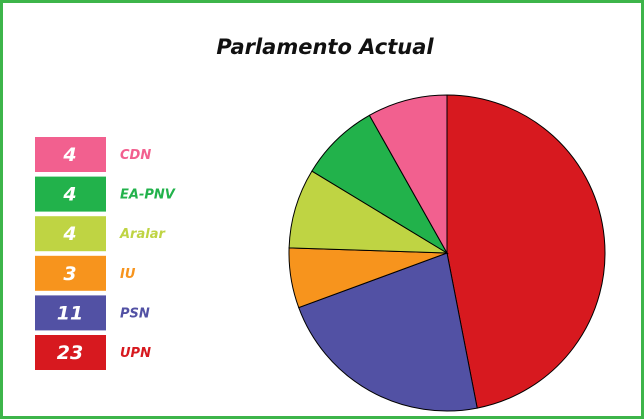 The image size is (644, 419). I want to click on legend-value: 11, so click(70, 313).